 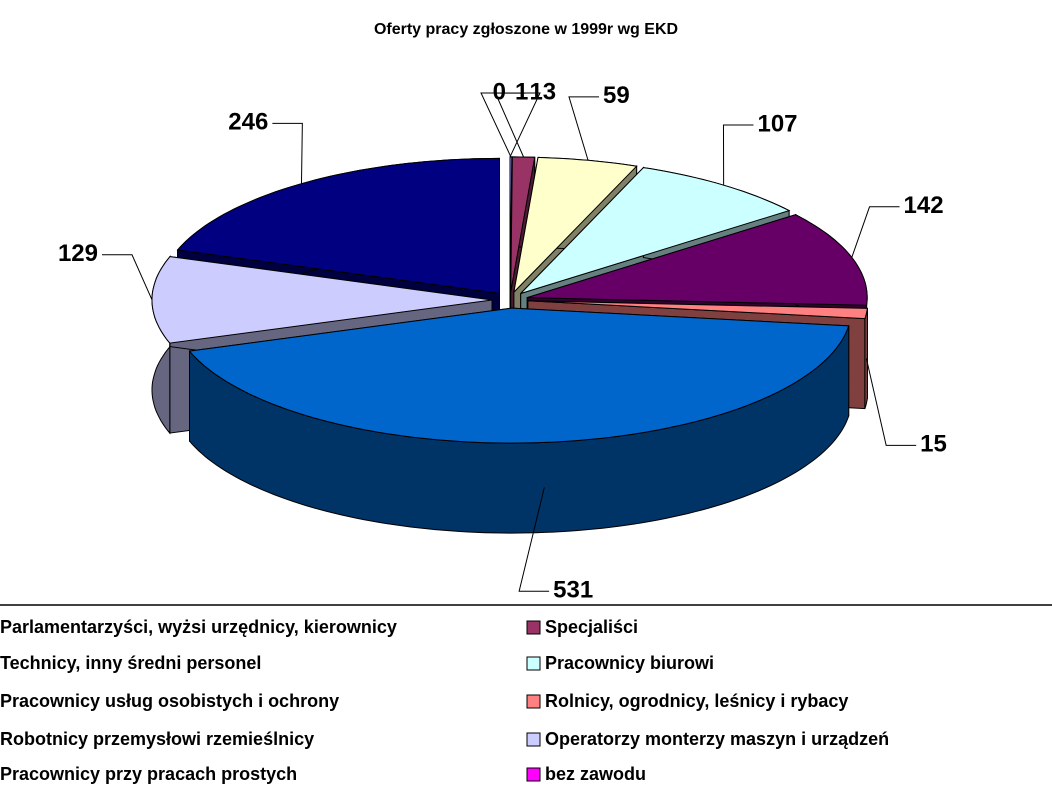 What do you see at coordinates (696, 701) in the screenshot?
I see `legend-label: Rolnicy, ogrodnicy, leśnicy i rybacy` at bounding box center [696, 701].